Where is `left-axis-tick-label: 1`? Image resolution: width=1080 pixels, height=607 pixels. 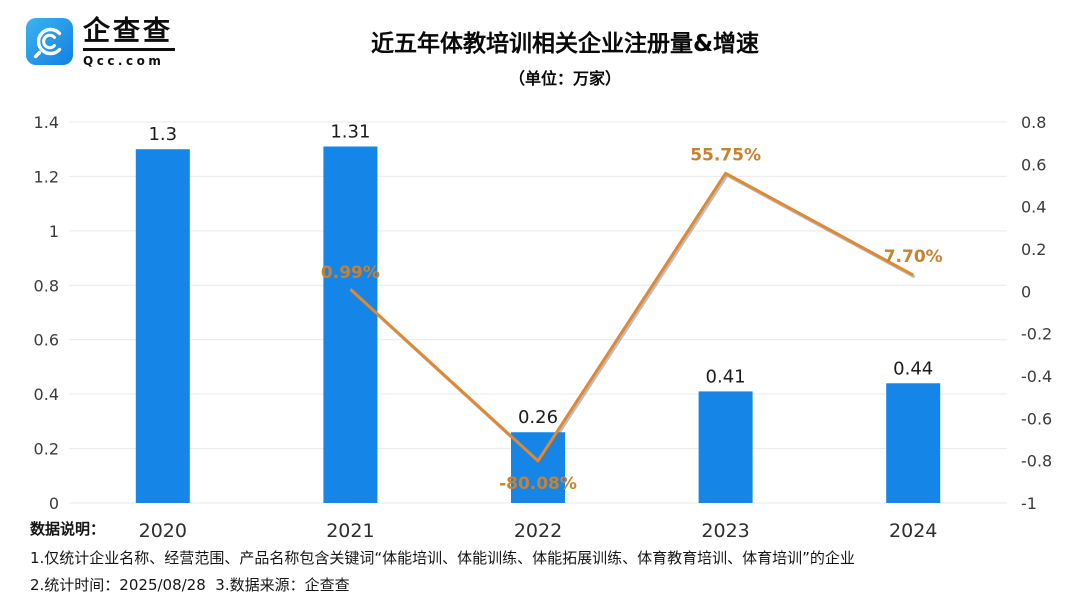
left-axis-tick-label: 1 is located at coordinates (54, 231).